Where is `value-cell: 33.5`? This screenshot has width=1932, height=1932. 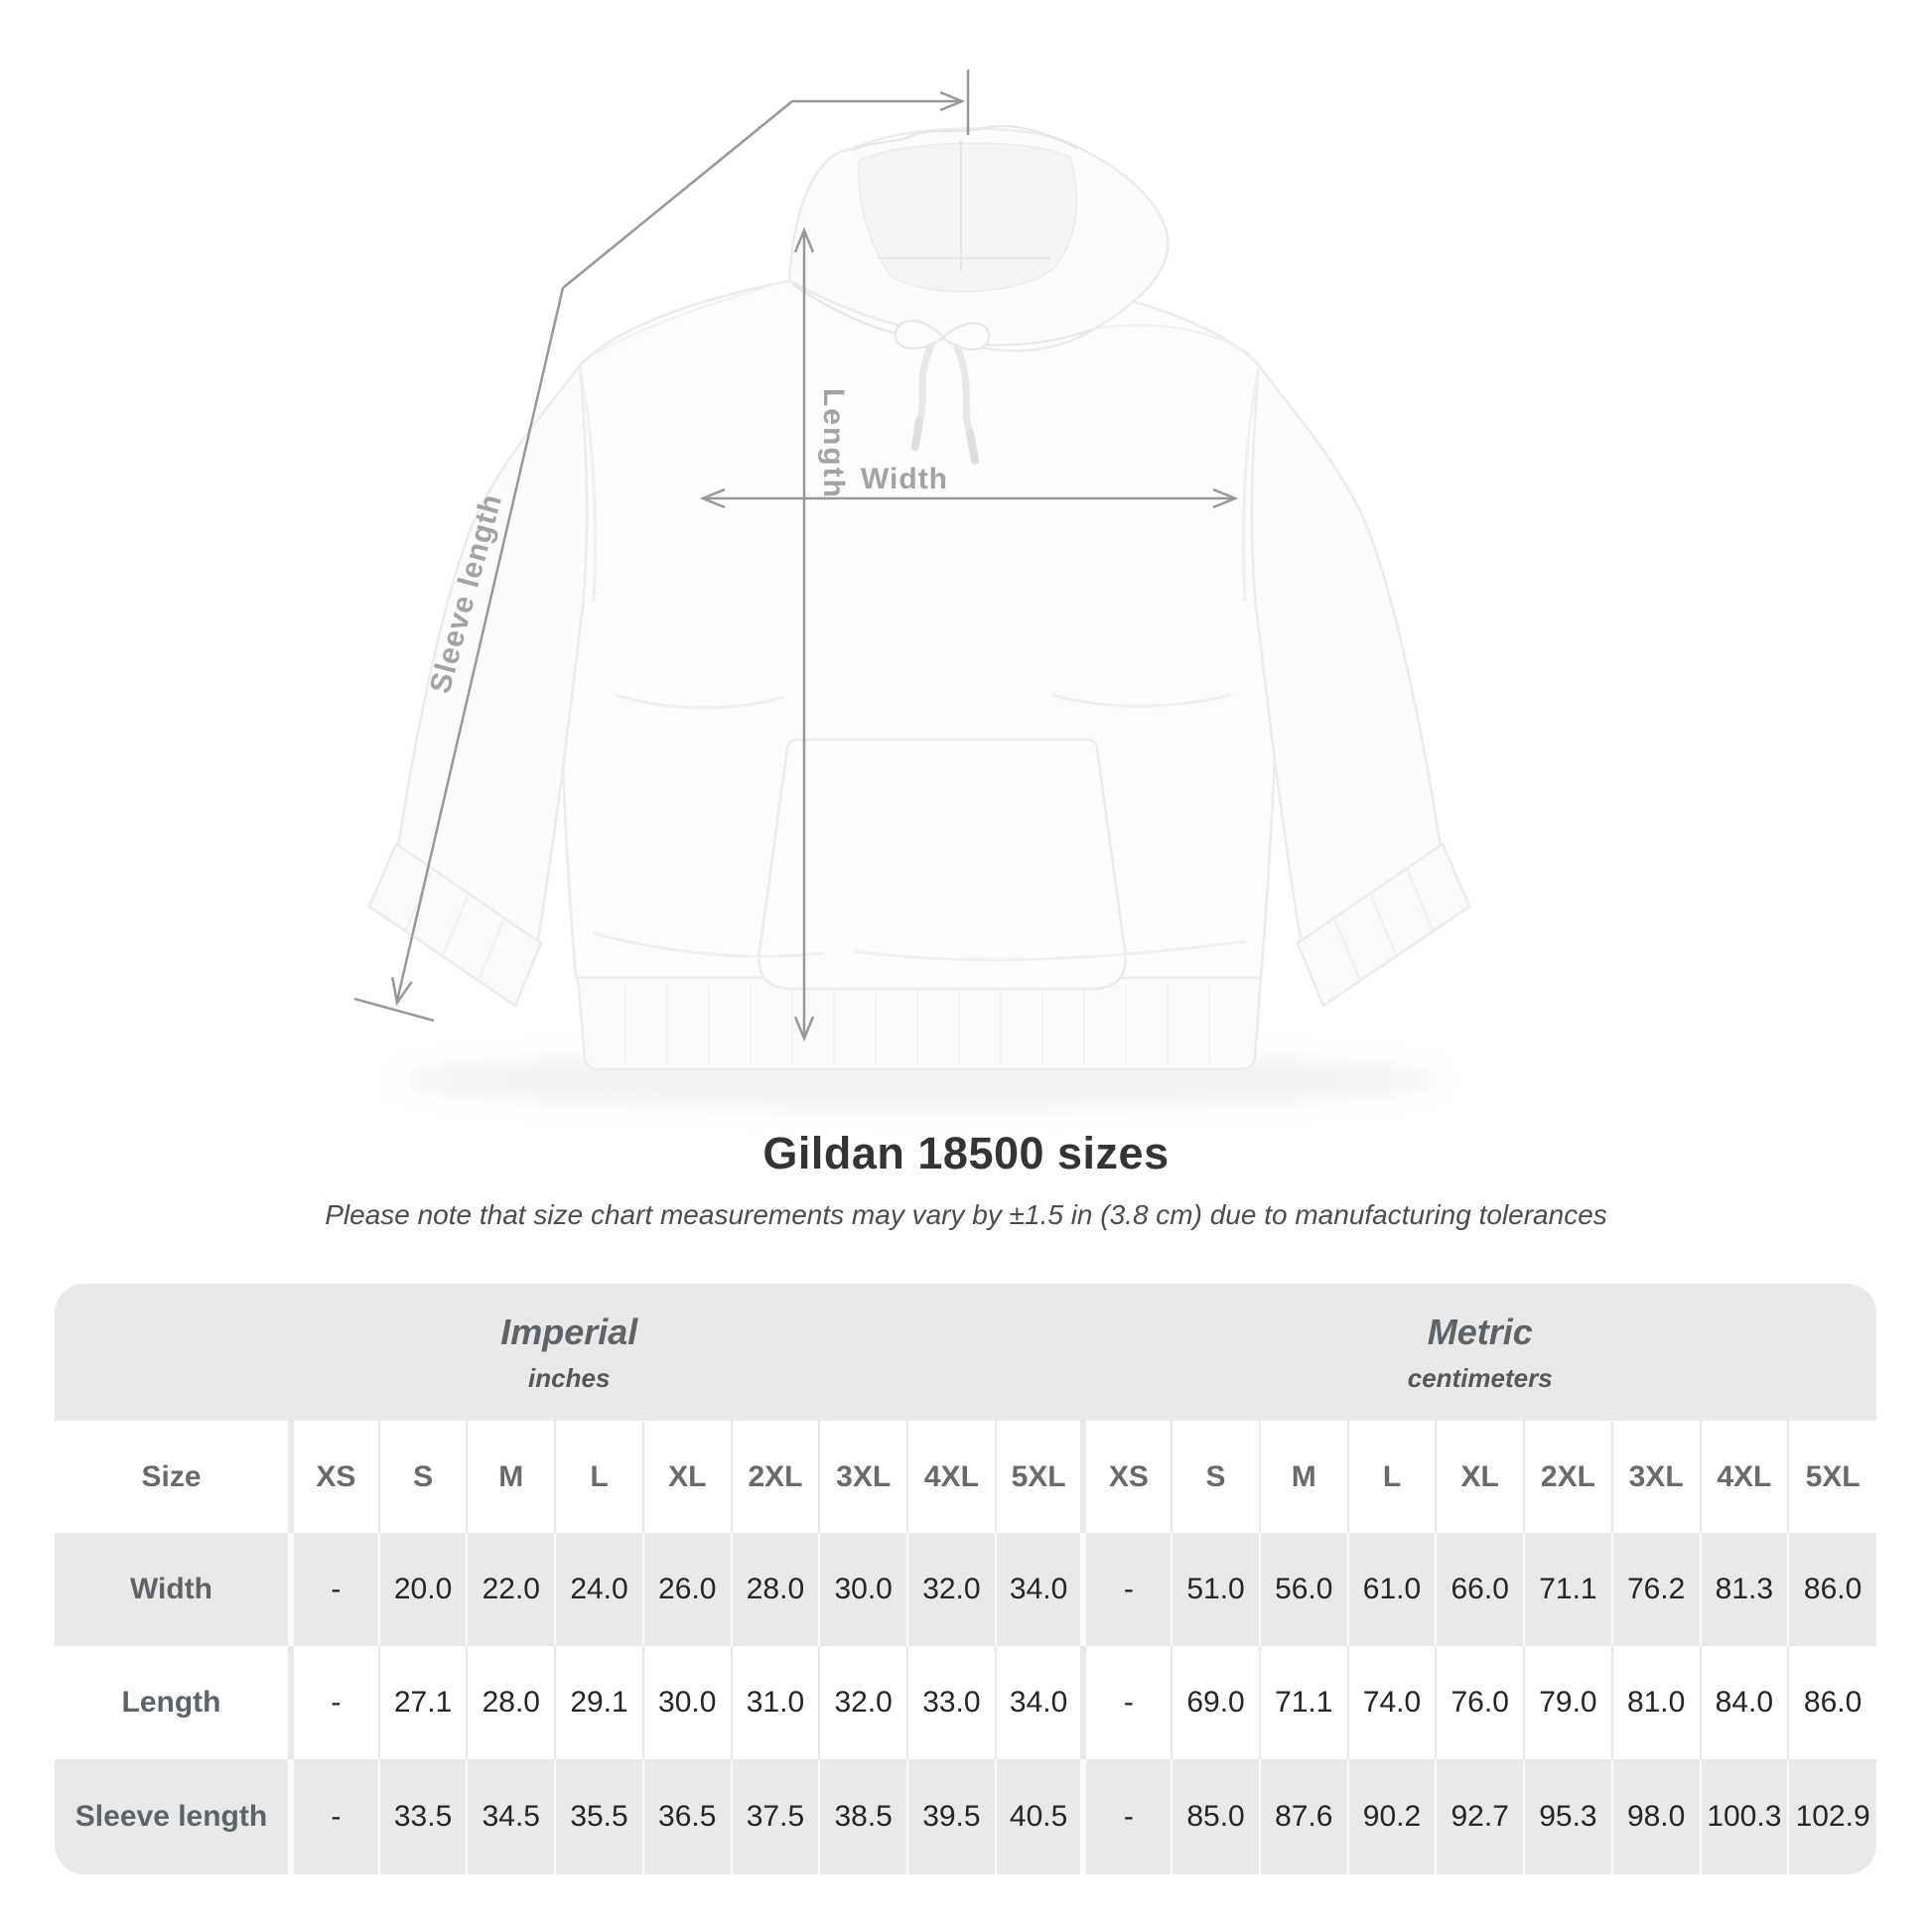
value-cell: 33.5 is located at coordinates (423, 1817).